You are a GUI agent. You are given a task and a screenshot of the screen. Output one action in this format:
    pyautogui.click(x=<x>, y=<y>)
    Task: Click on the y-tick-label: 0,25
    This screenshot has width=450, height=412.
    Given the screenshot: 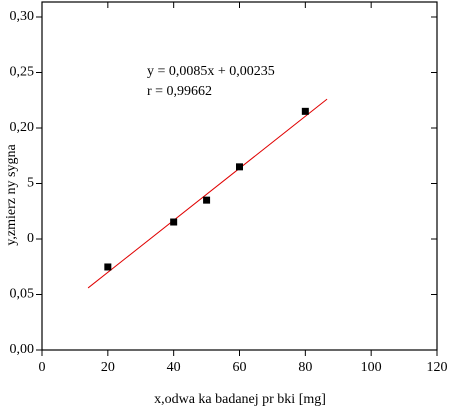 What is the action you would take?
    pyautogui.click(x=22, y=72)
    